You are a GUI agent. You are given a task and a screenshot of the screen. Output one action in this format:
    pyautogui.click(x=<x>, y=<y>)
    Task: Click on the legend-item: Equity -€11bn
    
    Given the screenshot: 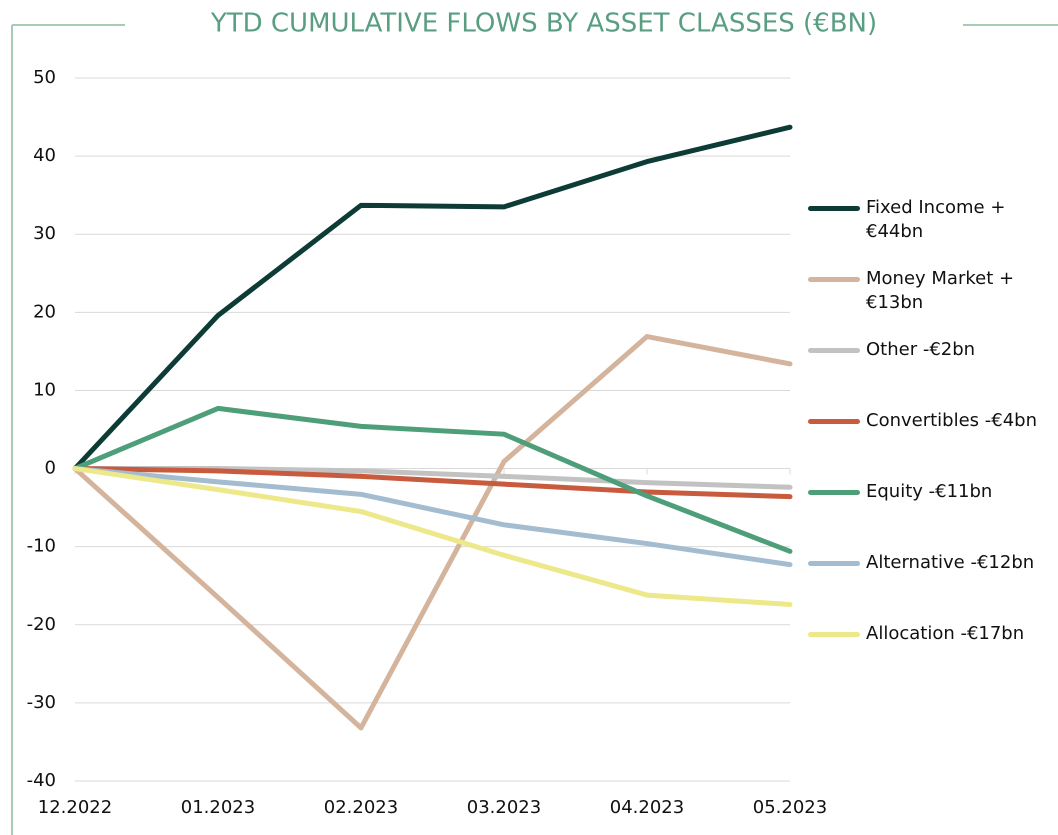 What is the action you would take?
    pyautogui.click(x=928, y=492)
    